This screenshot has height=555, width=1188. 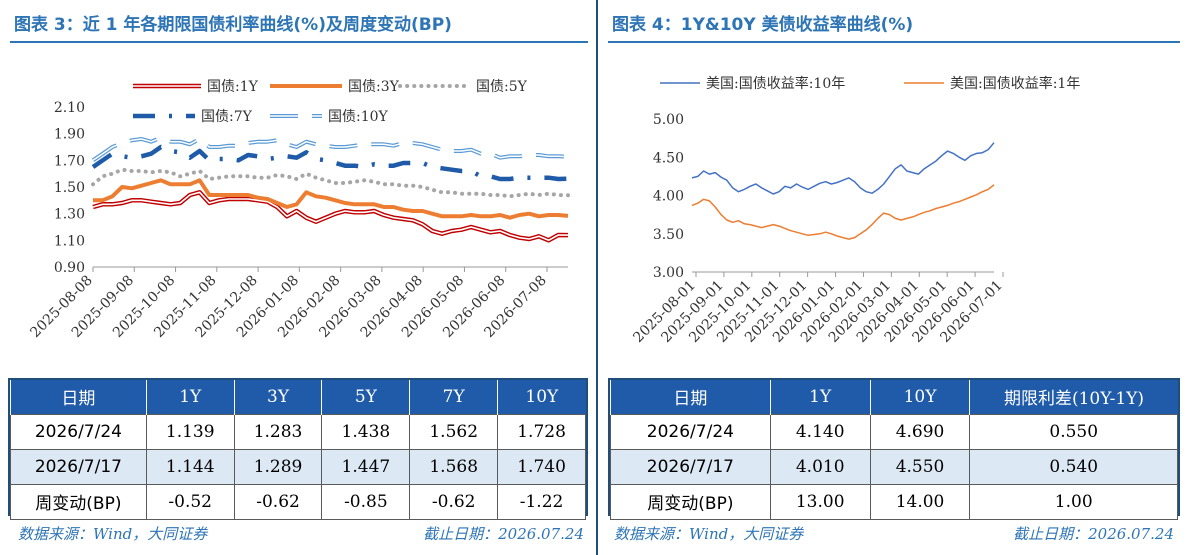 I want to click on table-cell: -0.52, so click(x=190, y=501).